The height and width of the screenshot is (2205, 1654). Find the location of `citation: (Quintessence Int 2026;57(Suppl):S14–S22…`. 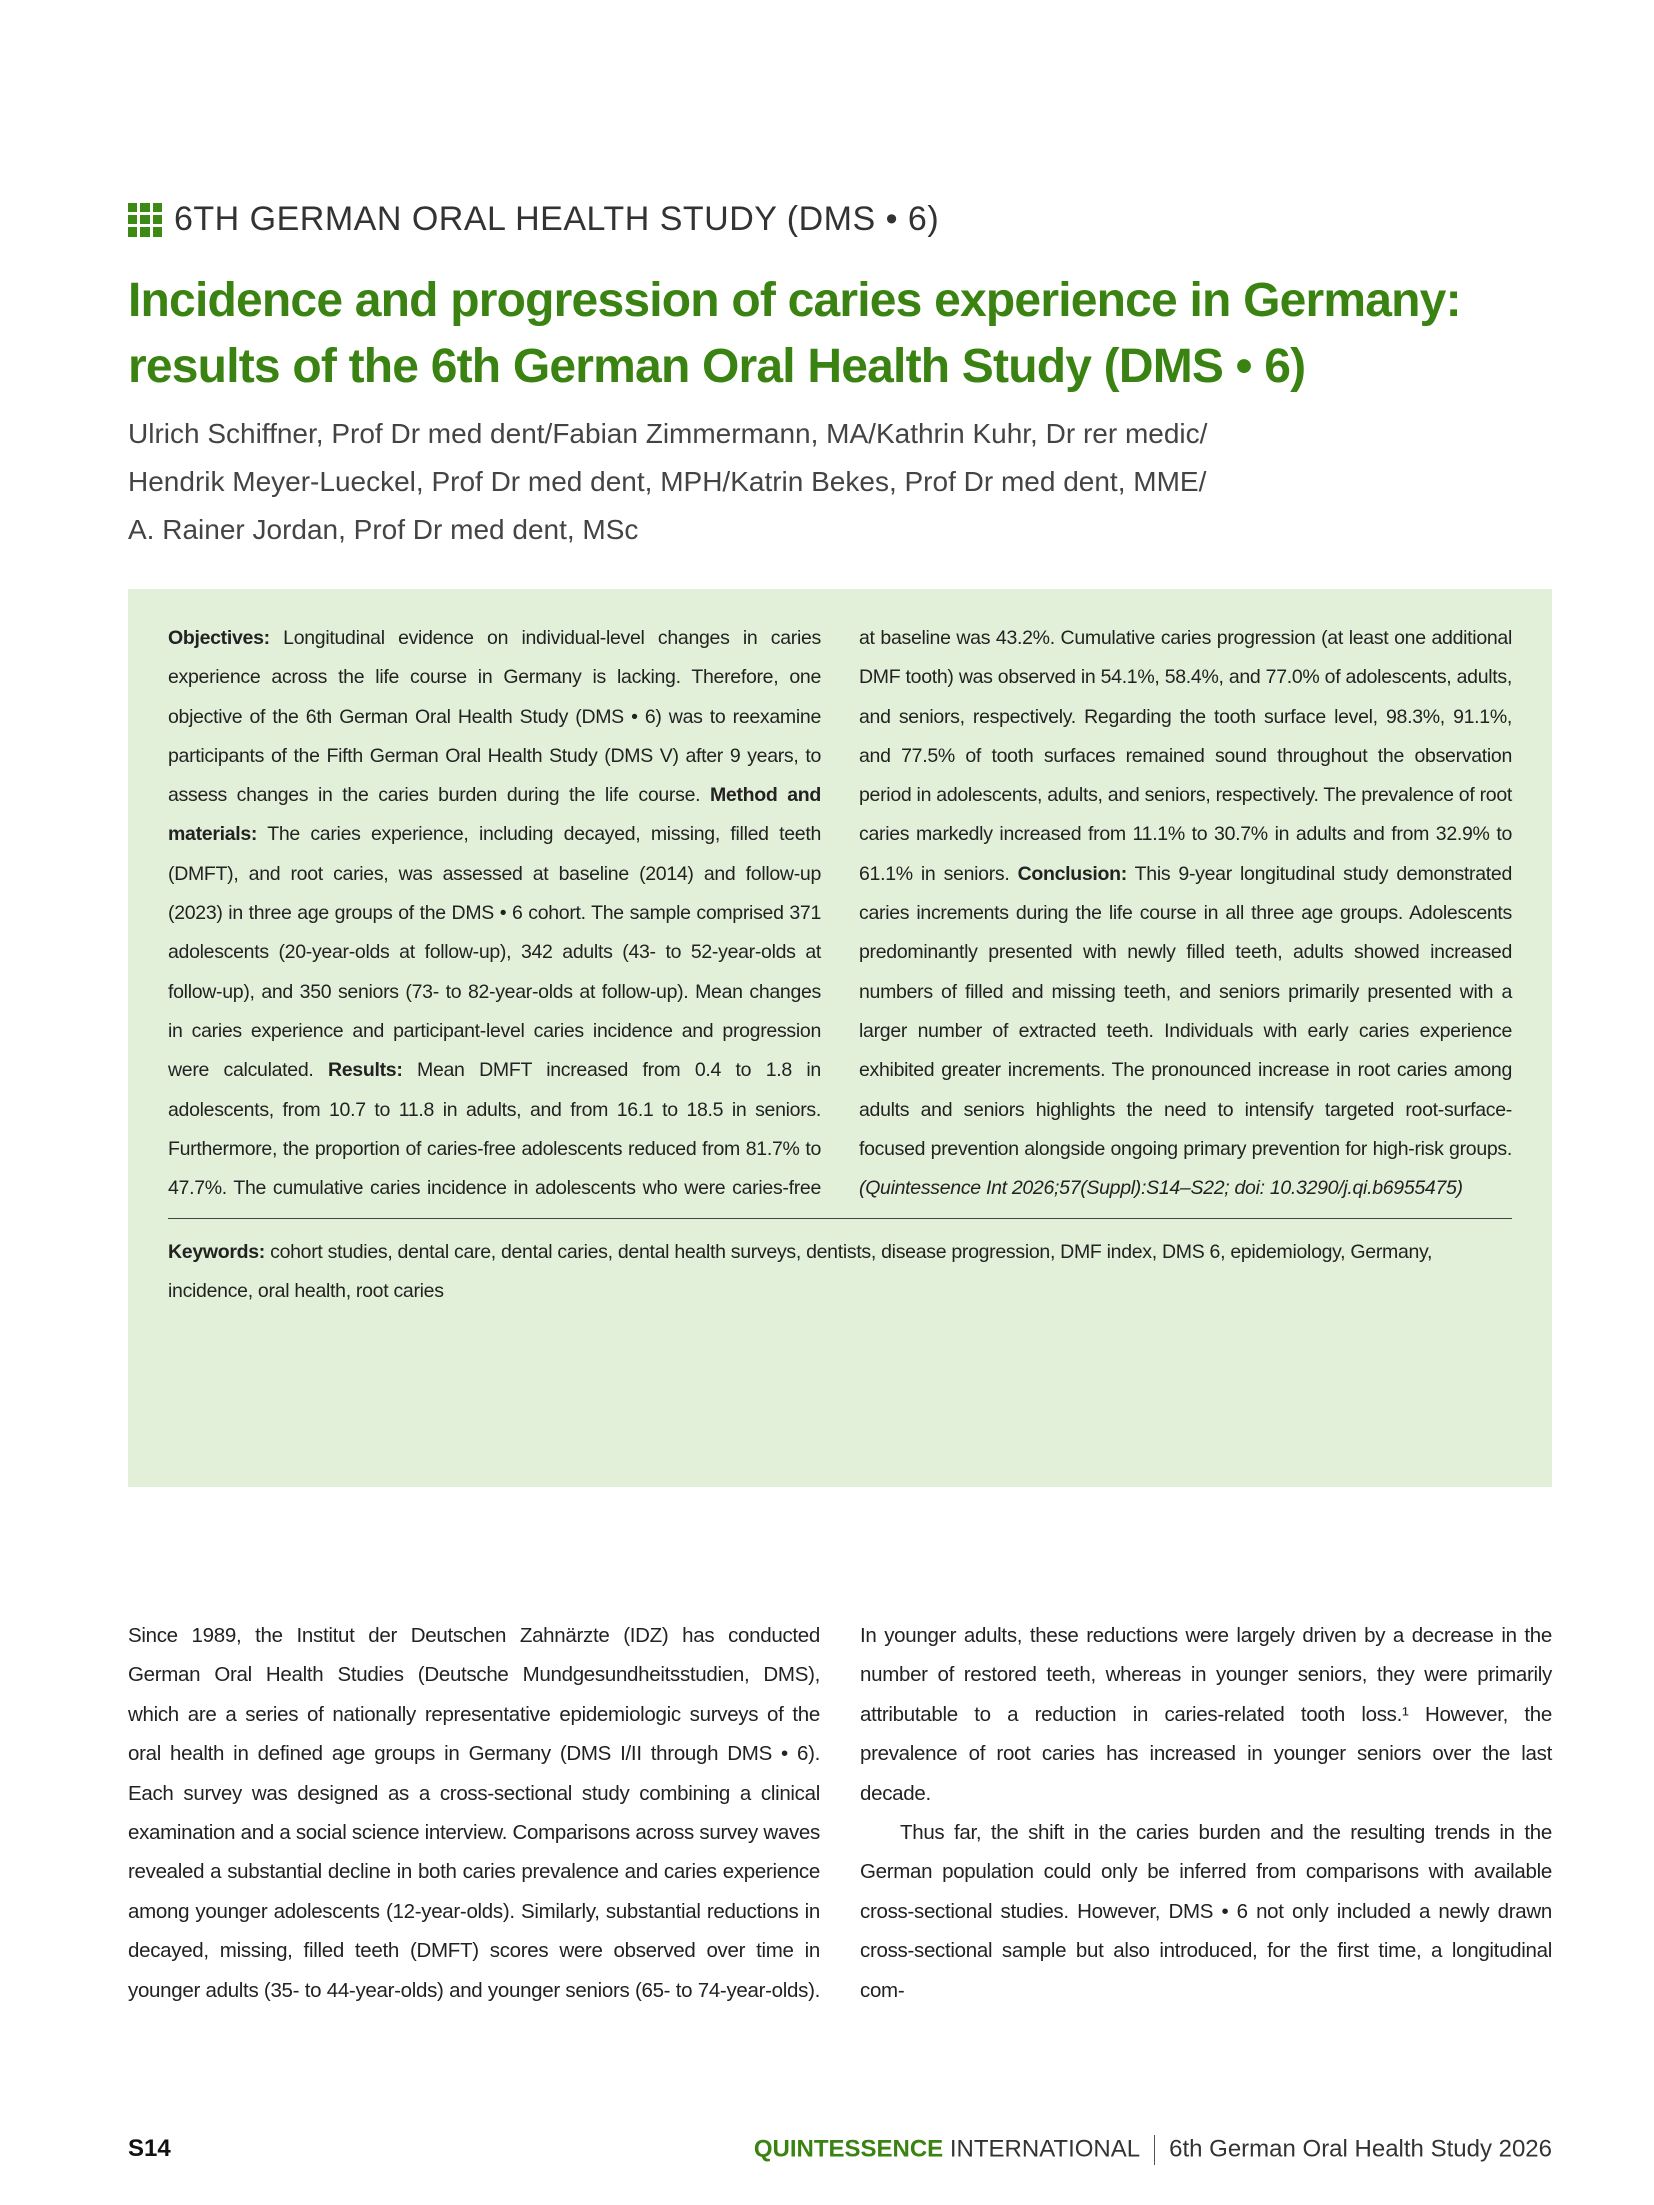

citation: (Quintessence Int 2026;57(Suppl):S14–S22… is located at coordinates (1161, 1188).